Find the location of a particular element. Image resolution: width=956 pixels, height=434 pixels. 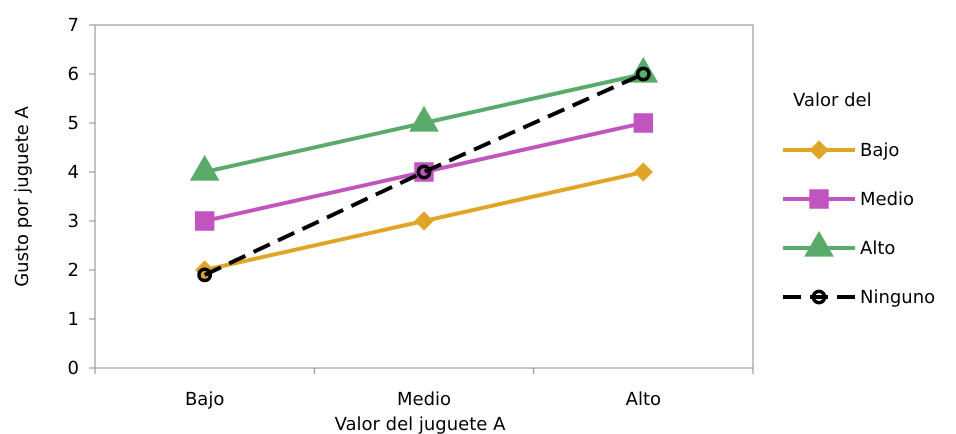

y-tick-label: 4 is located at coordinates (73, 172).